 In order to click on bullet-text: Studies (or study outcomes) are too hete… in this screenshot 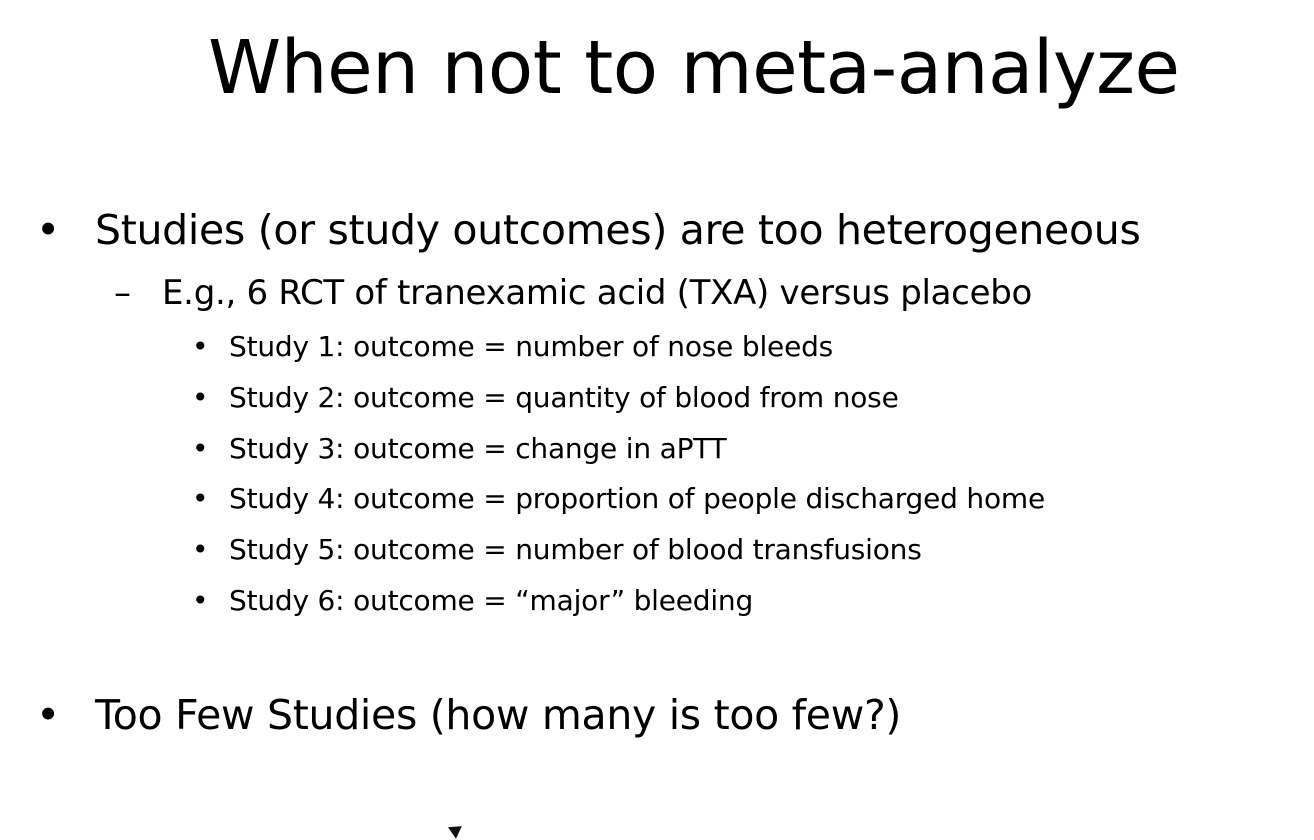, I will do `click(618, 230)`.